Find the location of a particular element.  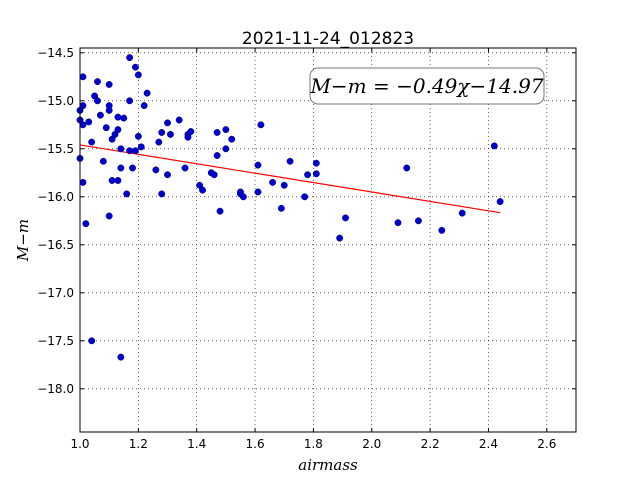

x-tick-label: 2.4 is located at coordinates (488, 444).